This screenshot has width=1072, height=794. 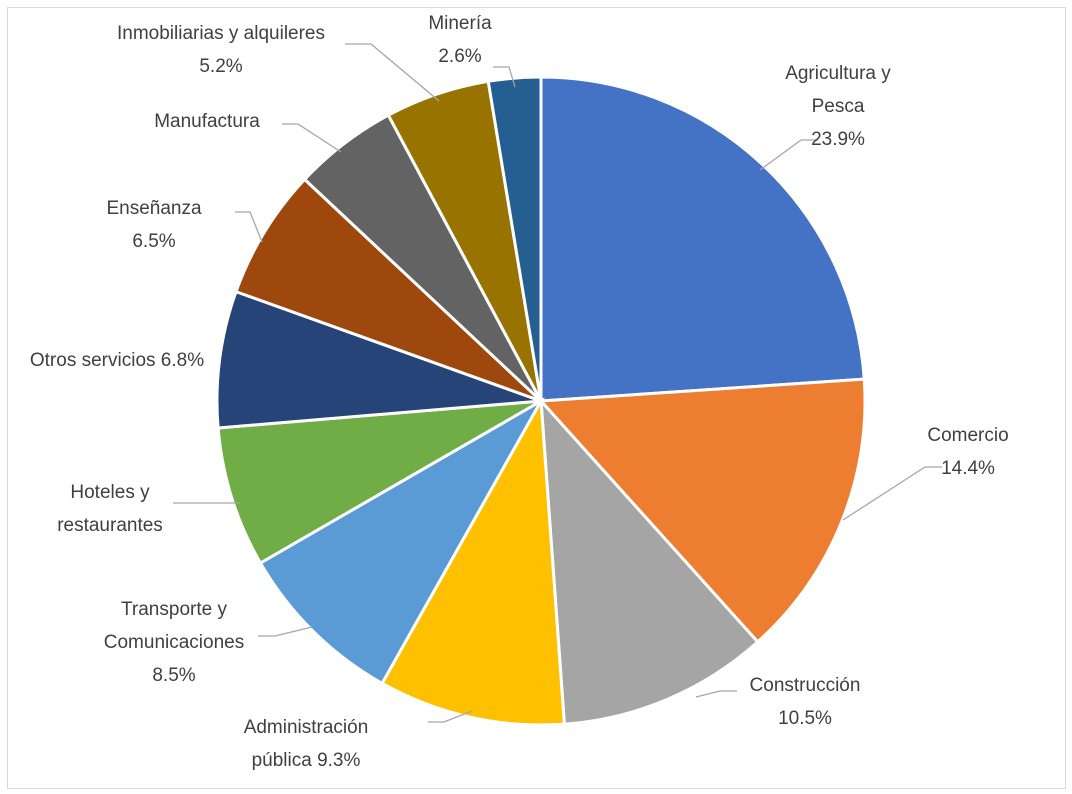 I want to click on data-label-4-line-1: Comunicaciones, so click(x=174, y=642).